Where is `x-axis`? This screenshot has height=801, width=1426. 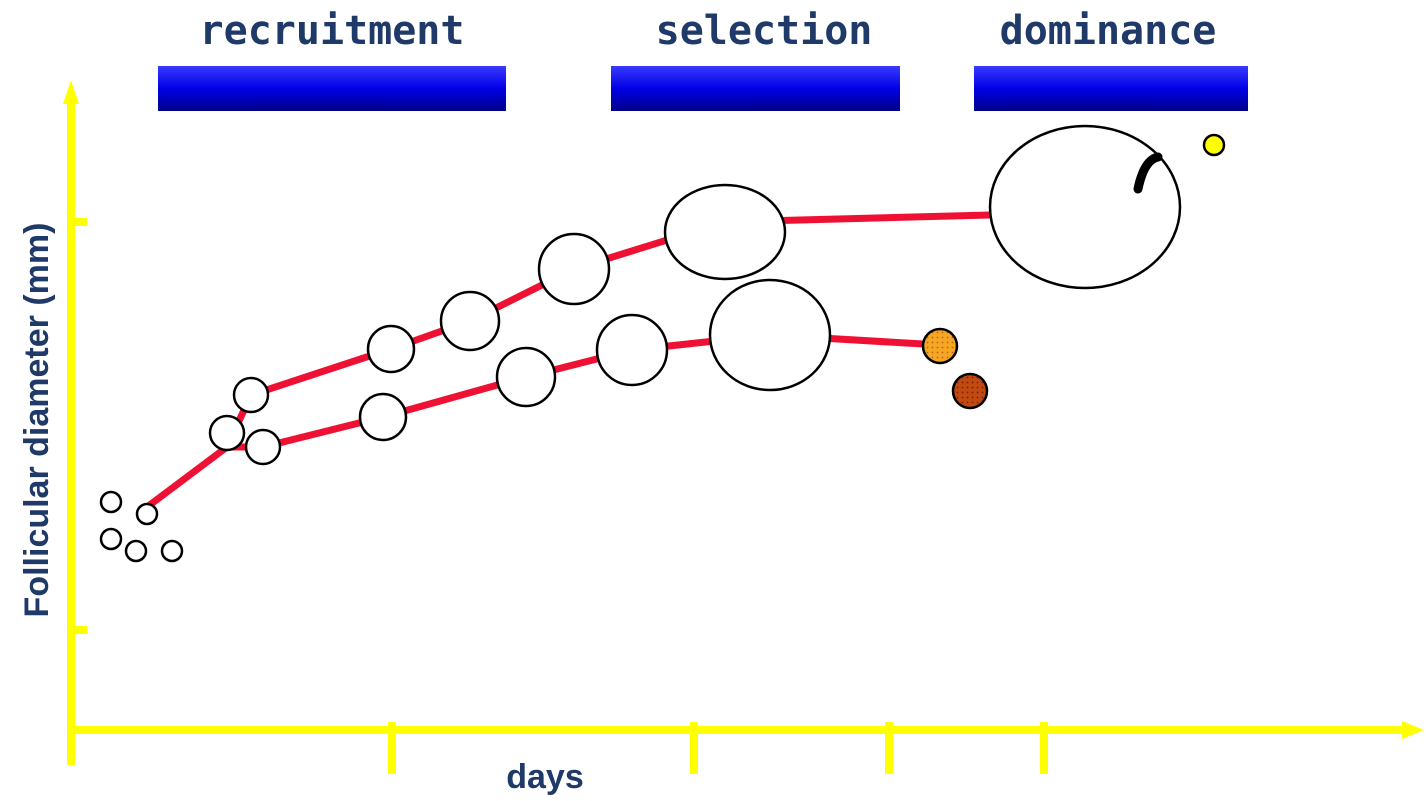
x-axis is located at coordinates (738, 748).